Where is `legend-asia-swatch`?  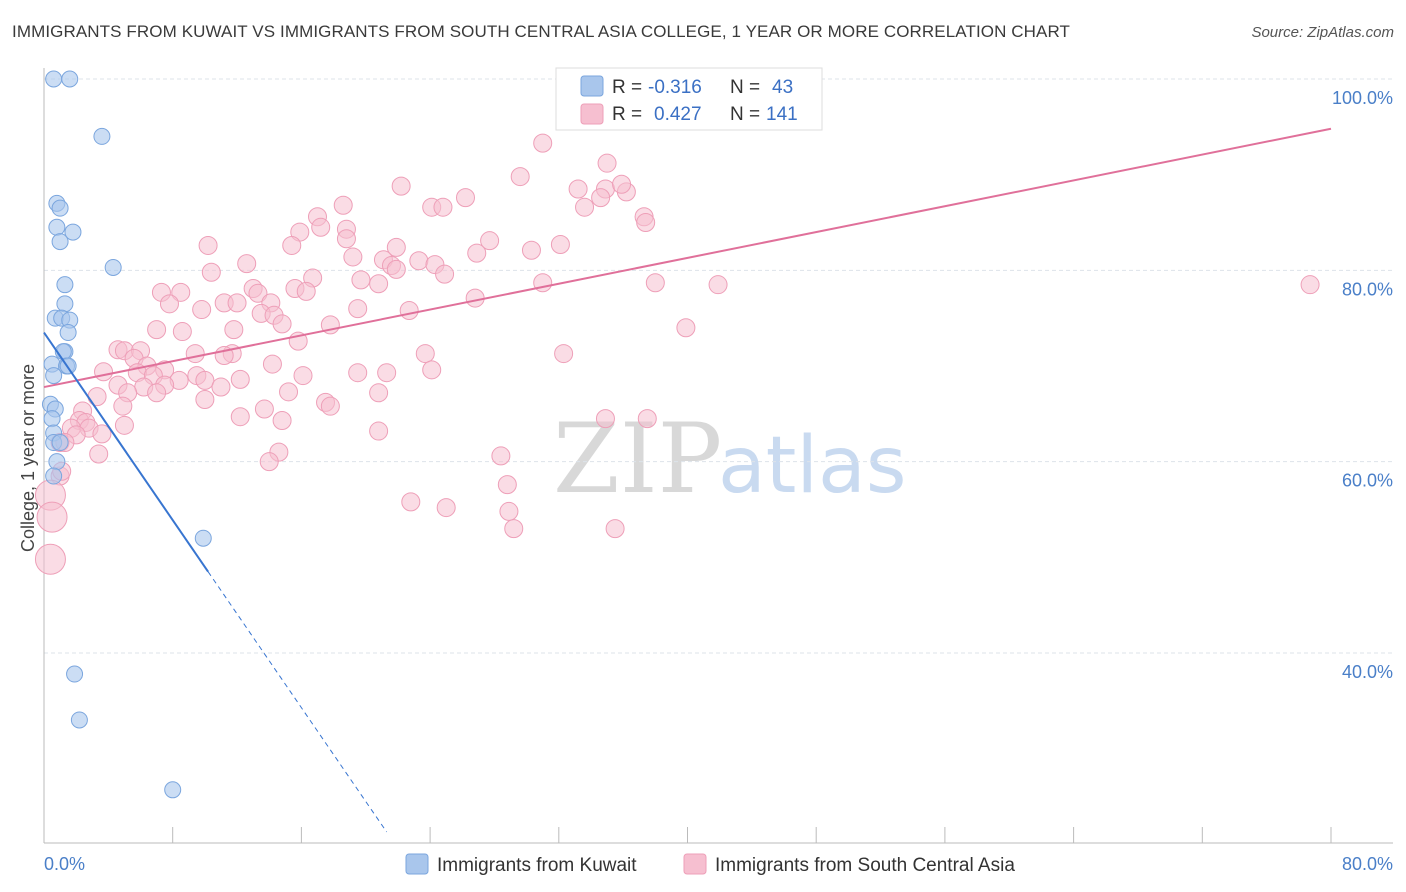 legend-asia-swatch is located at coordinates (592, 114).